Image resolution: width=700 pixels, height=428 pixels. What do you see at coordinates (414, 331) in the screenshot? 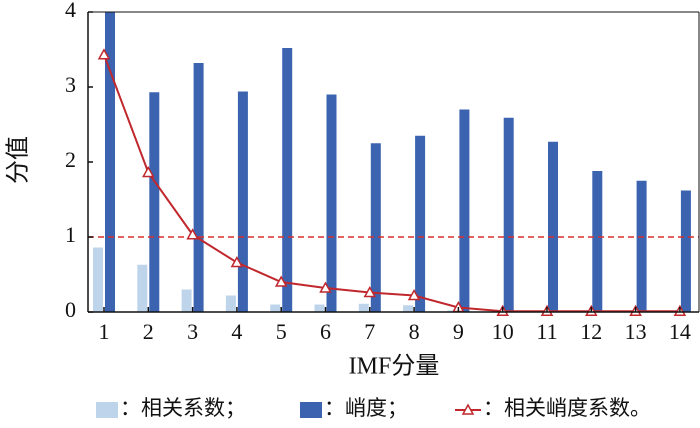
I see `x-tick-label: 8` at bounding box center [414, 331].